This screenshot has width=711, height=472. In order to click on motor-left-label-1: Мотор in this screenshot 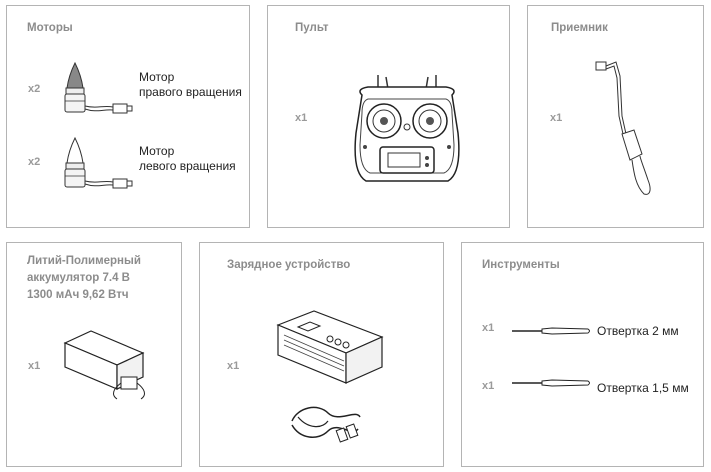, I will do `click(157, 151)`.